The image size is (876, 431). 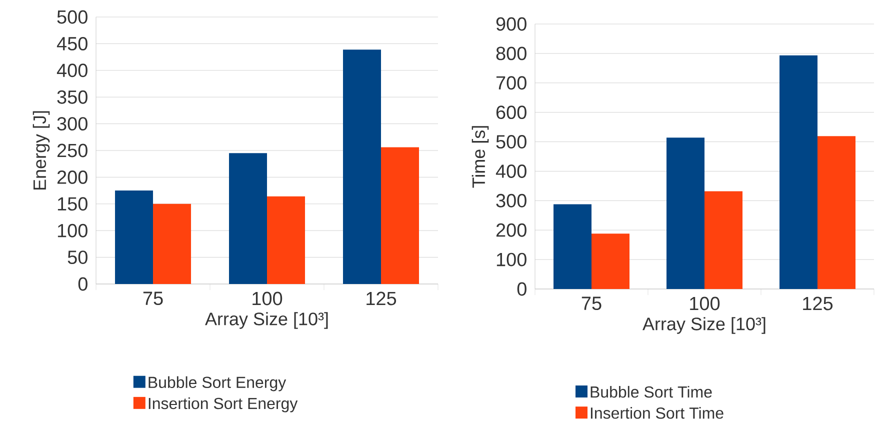 What do you see at coordinates (73, 204) in the screenshot?
I see `y-tick-label: 150` at bounding box center [73, 204].